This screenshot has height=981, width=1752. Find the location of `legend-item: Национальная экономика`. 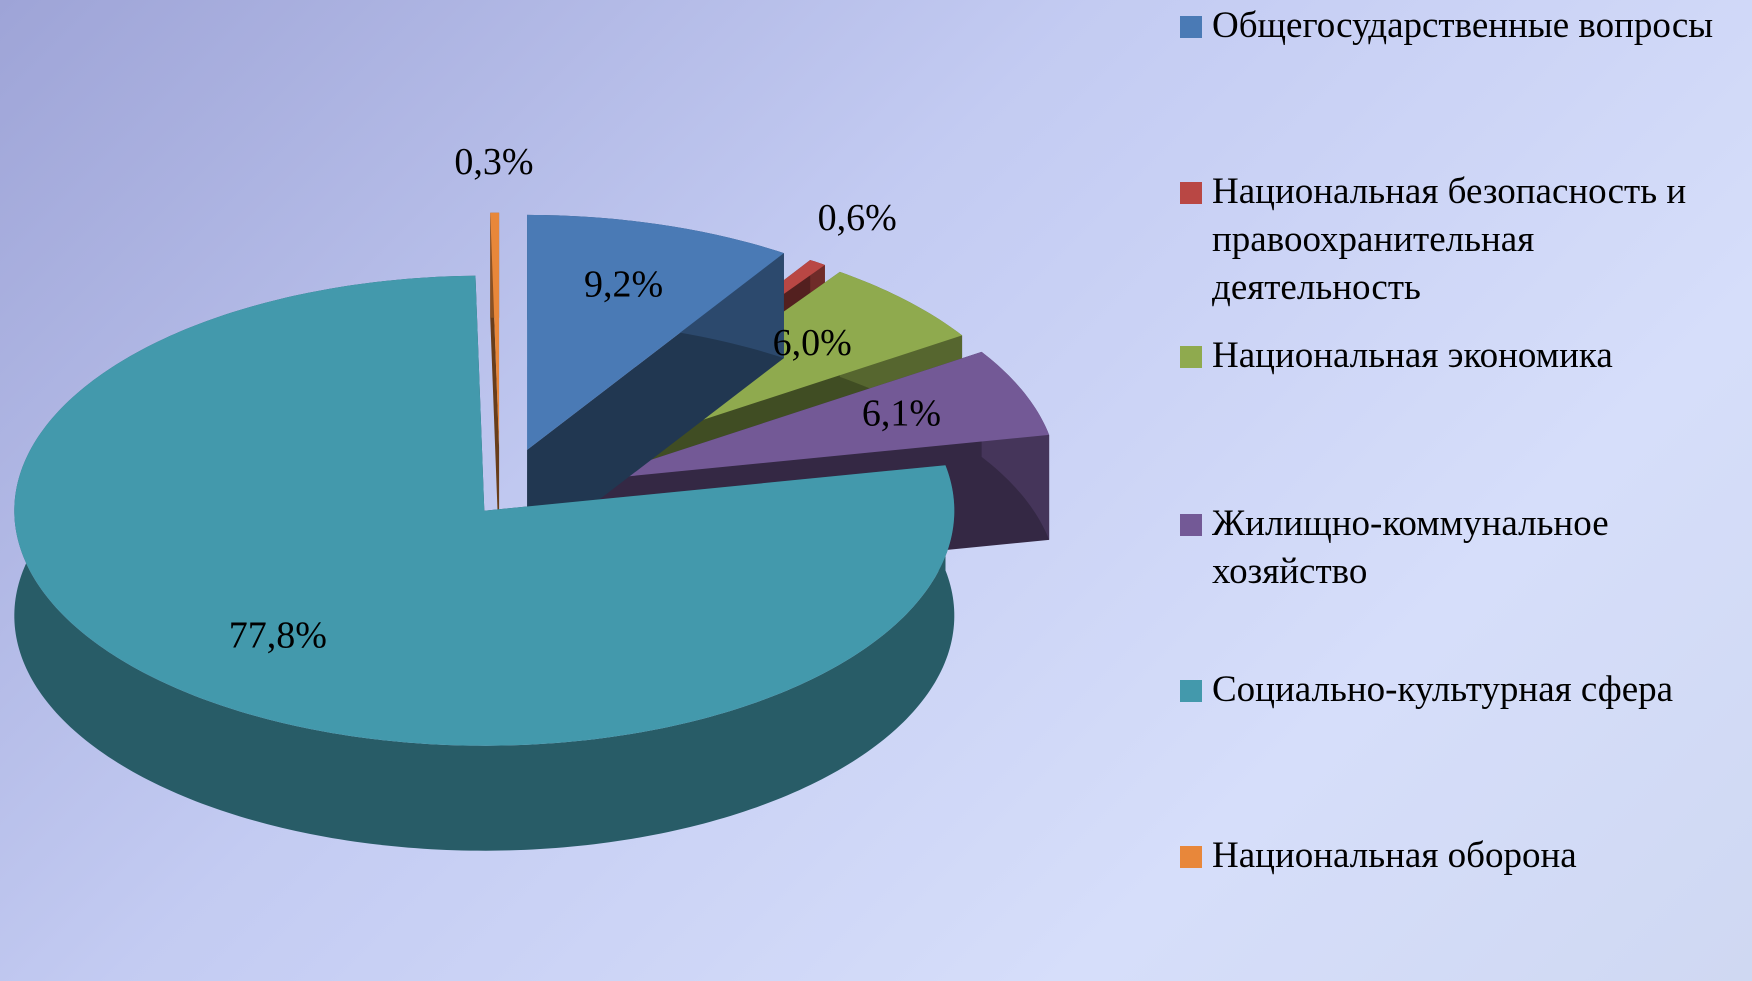

legend-item: Национальная экономика is located at coordinates (1460, 356).